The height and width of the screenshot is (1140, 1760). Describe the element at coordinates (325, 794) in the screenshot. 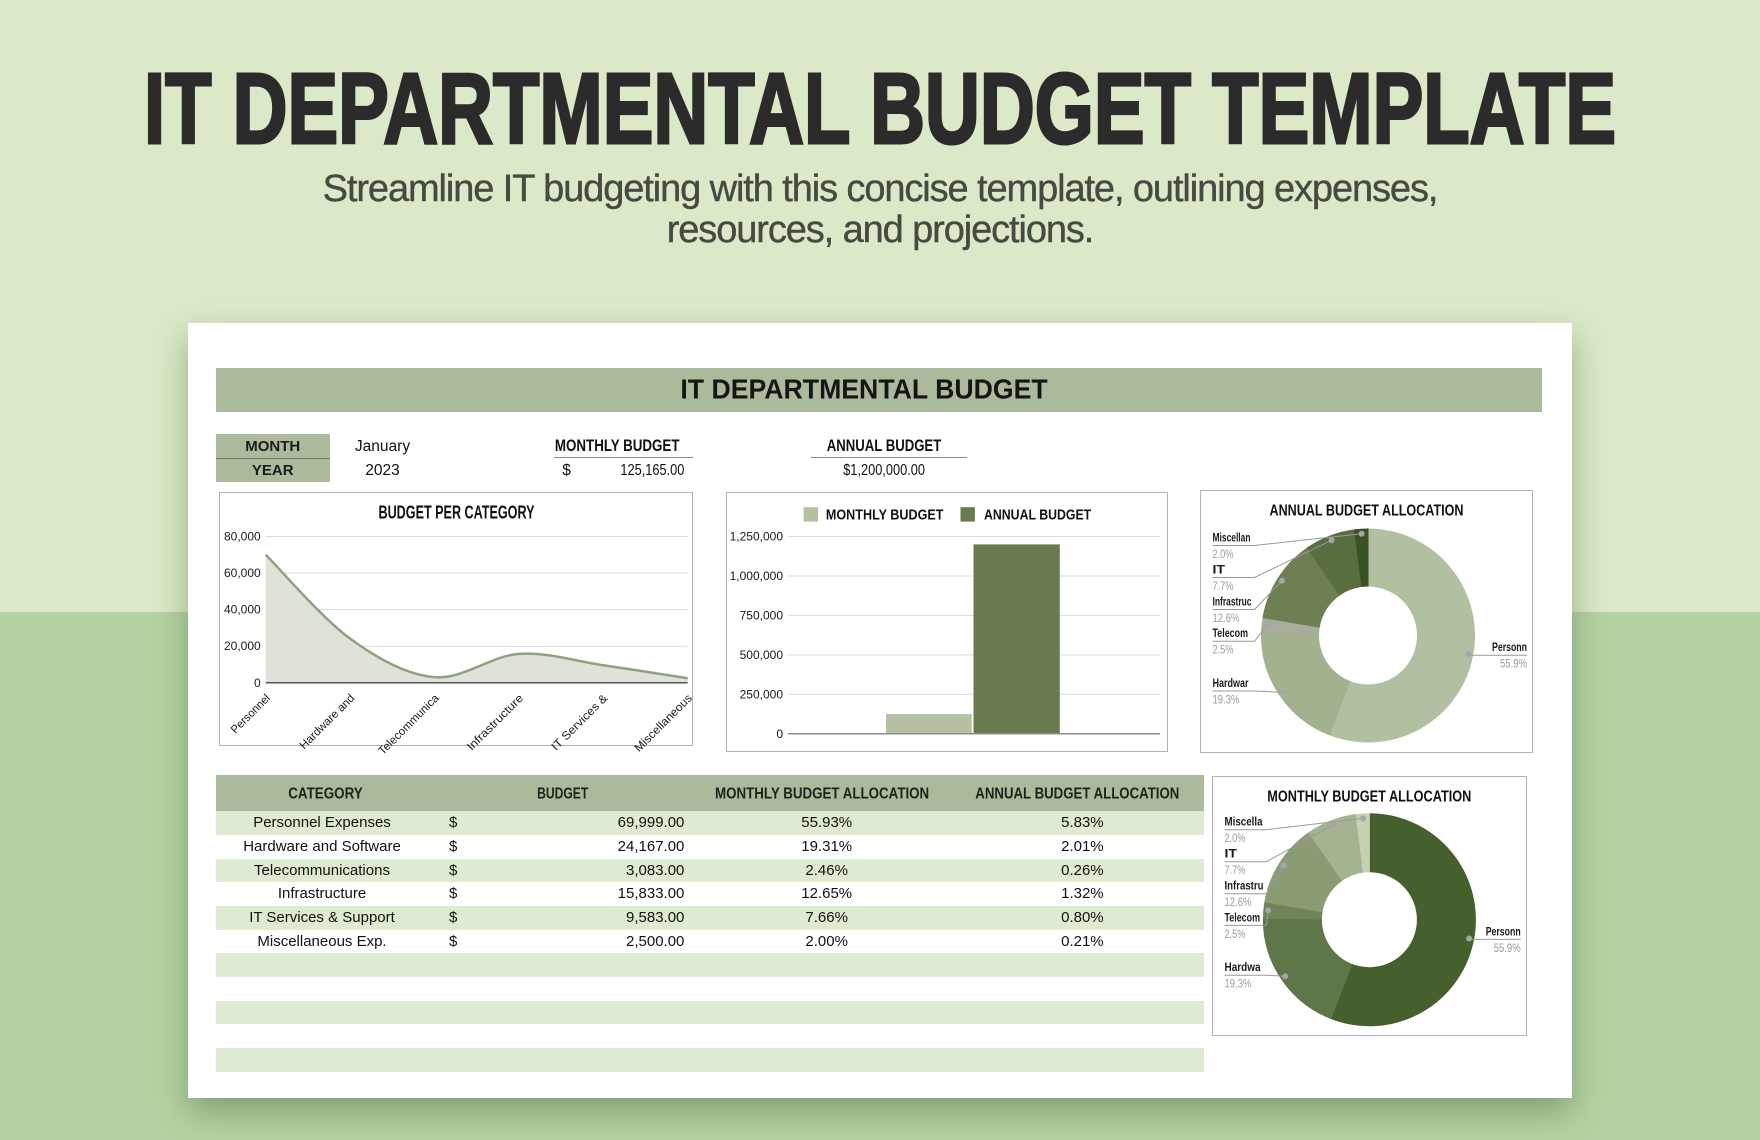

I see `svg-text: CATEGORY` at that location.